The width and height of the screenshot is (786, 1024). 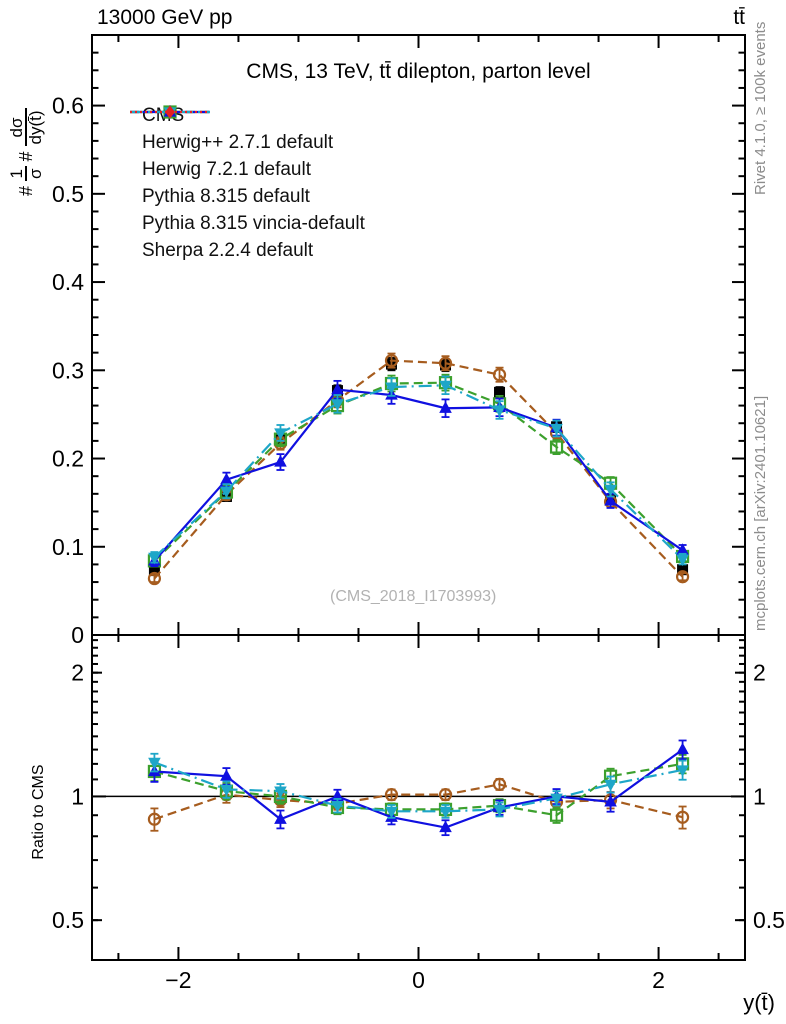 I want to click on legend-item-pythia: Pythia 8.315 default, so click(x=245, y=157).